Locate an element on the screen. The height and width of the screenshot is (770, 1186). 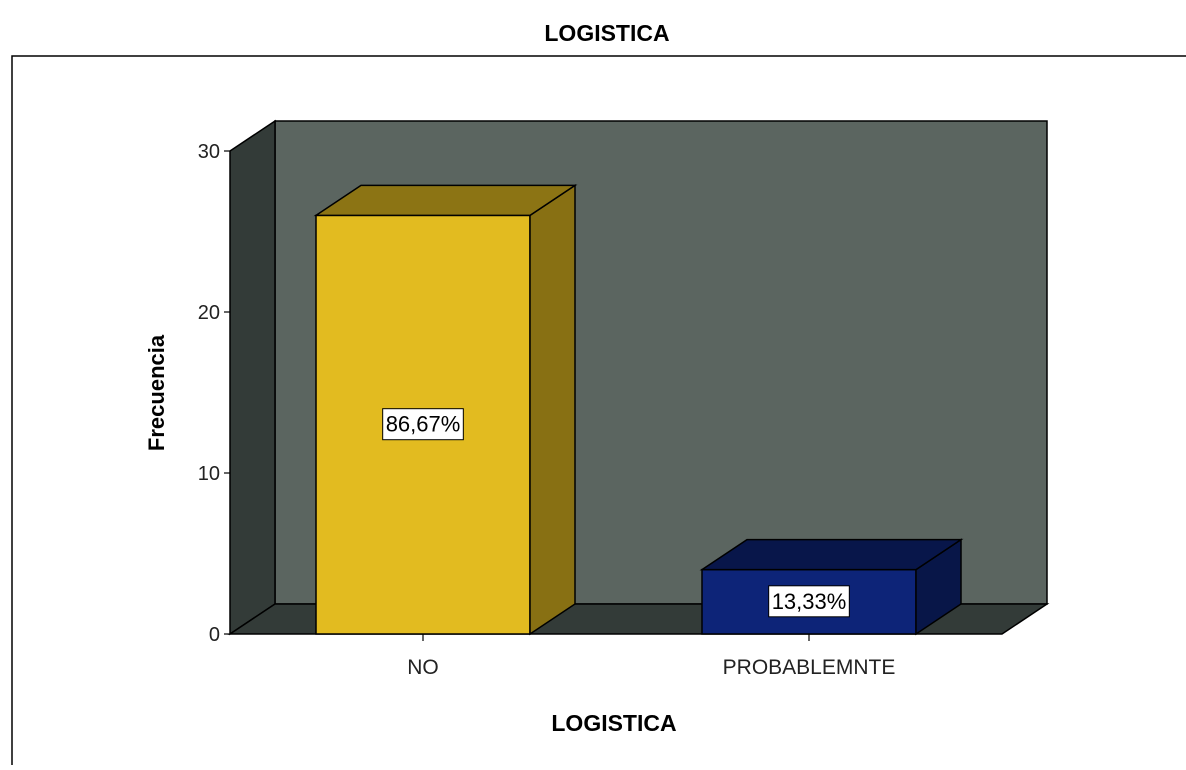
plot-side-wall is located at coordinates (252, 377).